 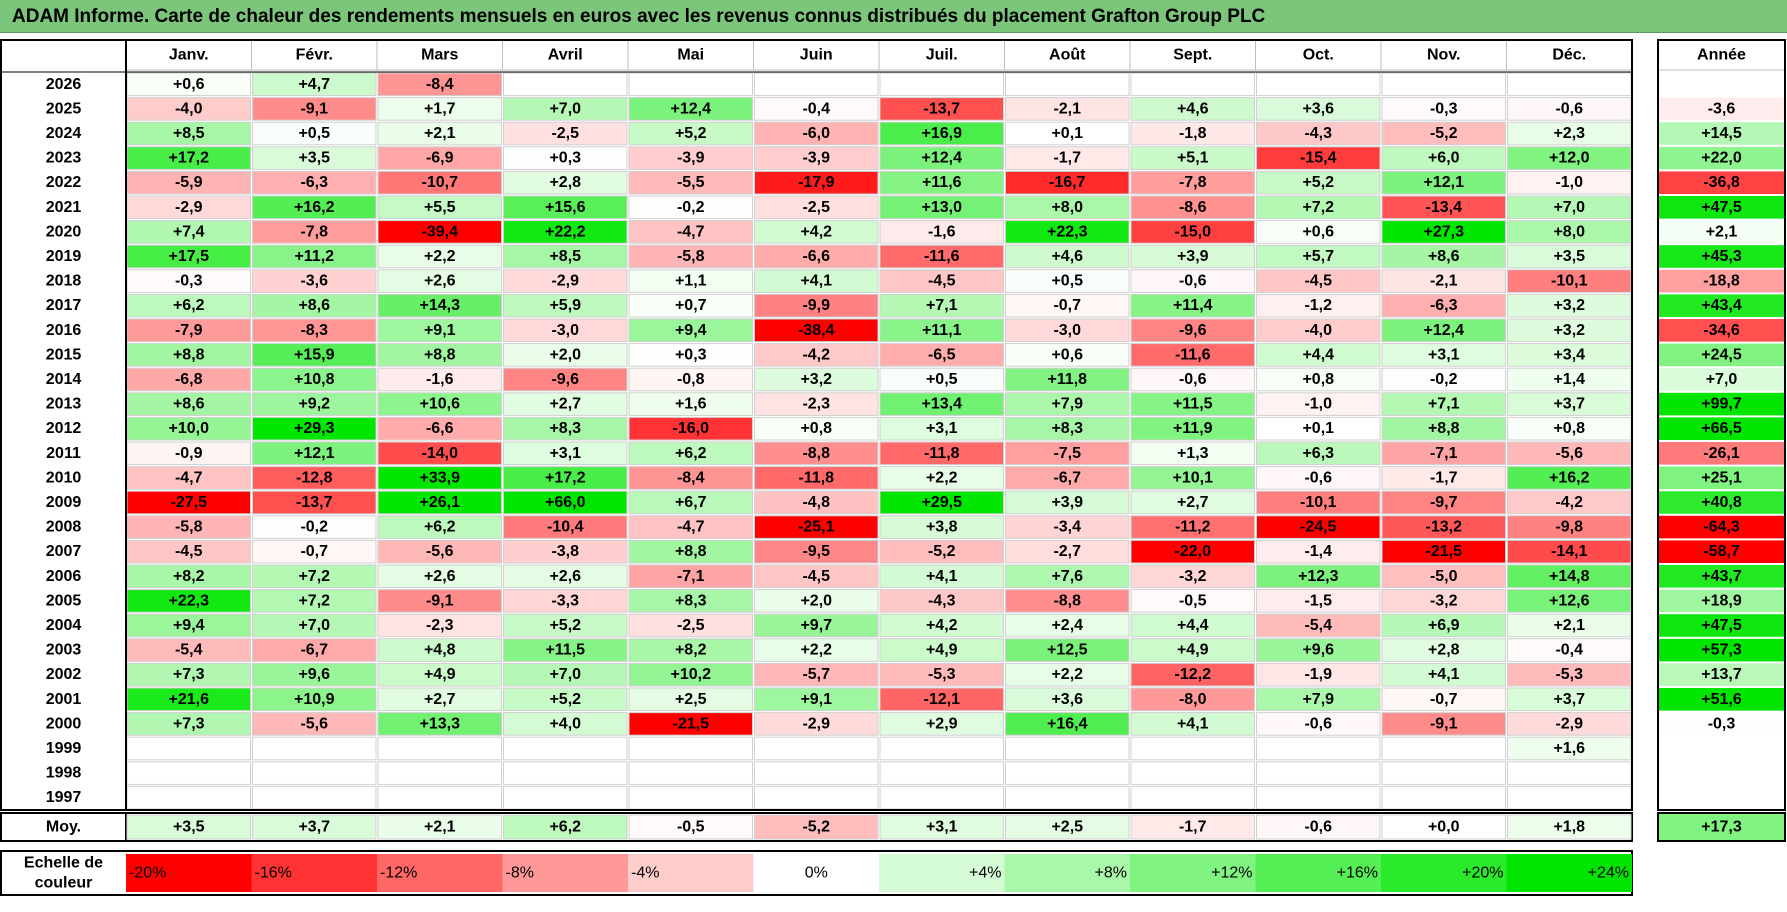 What do you see at coordinates (565, 477) in the screenshot?
I see `cell-value-label: +17,2` at bounding box center [565, 477].